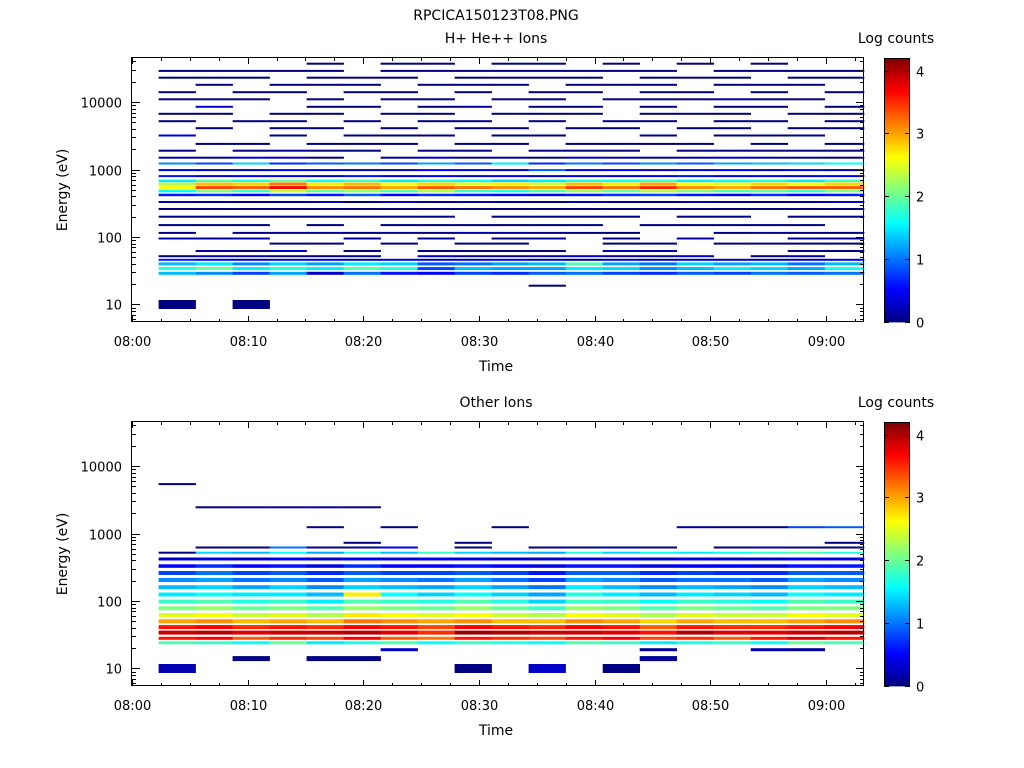 The image size is (1024, 768). What do you see at coordinates (495, 731) in the screenshot?
I see `panel-2-xlabel: Time` at bounding box center [495, 731].